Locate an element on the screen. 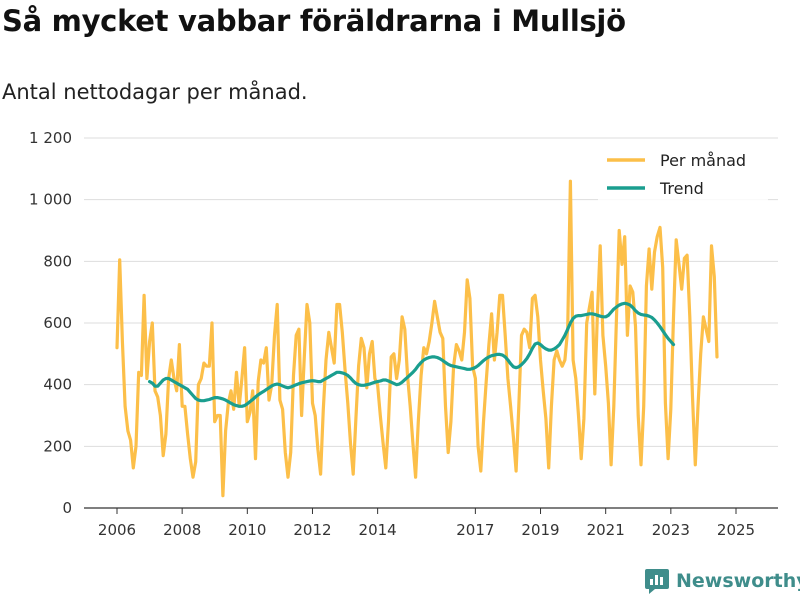 This screenshot has width=800, height=600. y-tick-label: 800 is located at coordinates (57, 261).